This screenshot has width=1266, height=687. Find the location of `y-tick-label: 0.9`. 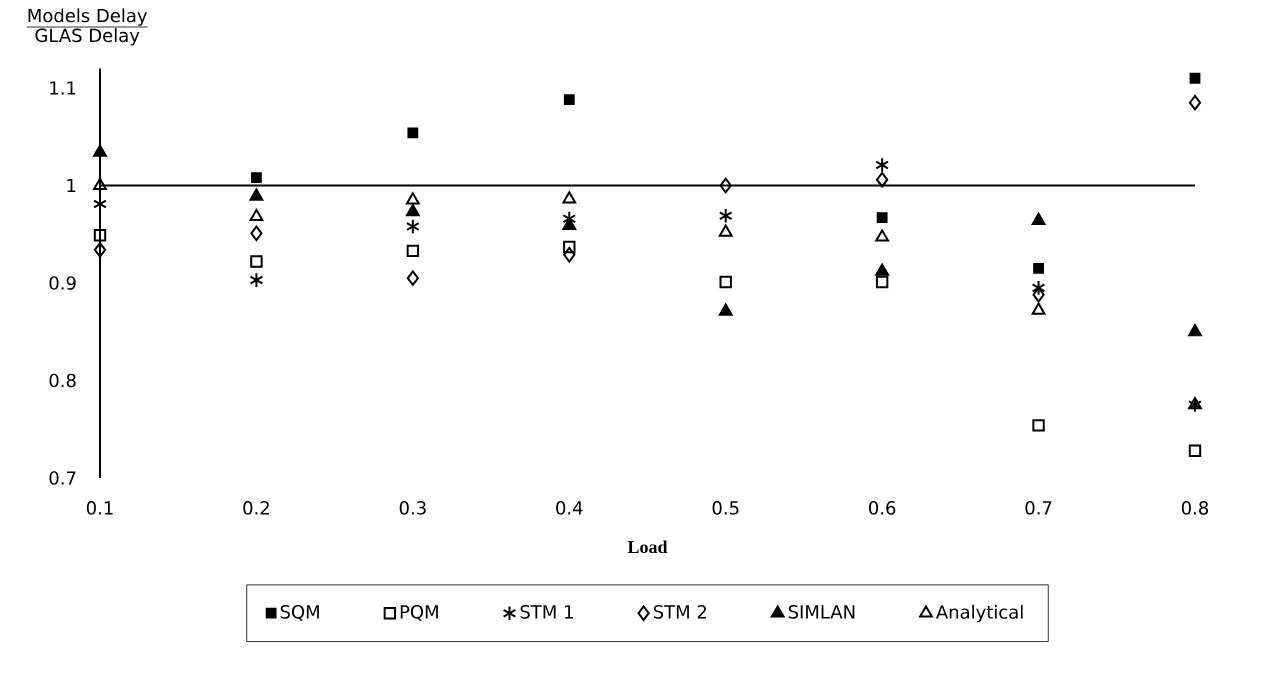

y-tick-label: 0.9 is located at coordinates (62, 283).